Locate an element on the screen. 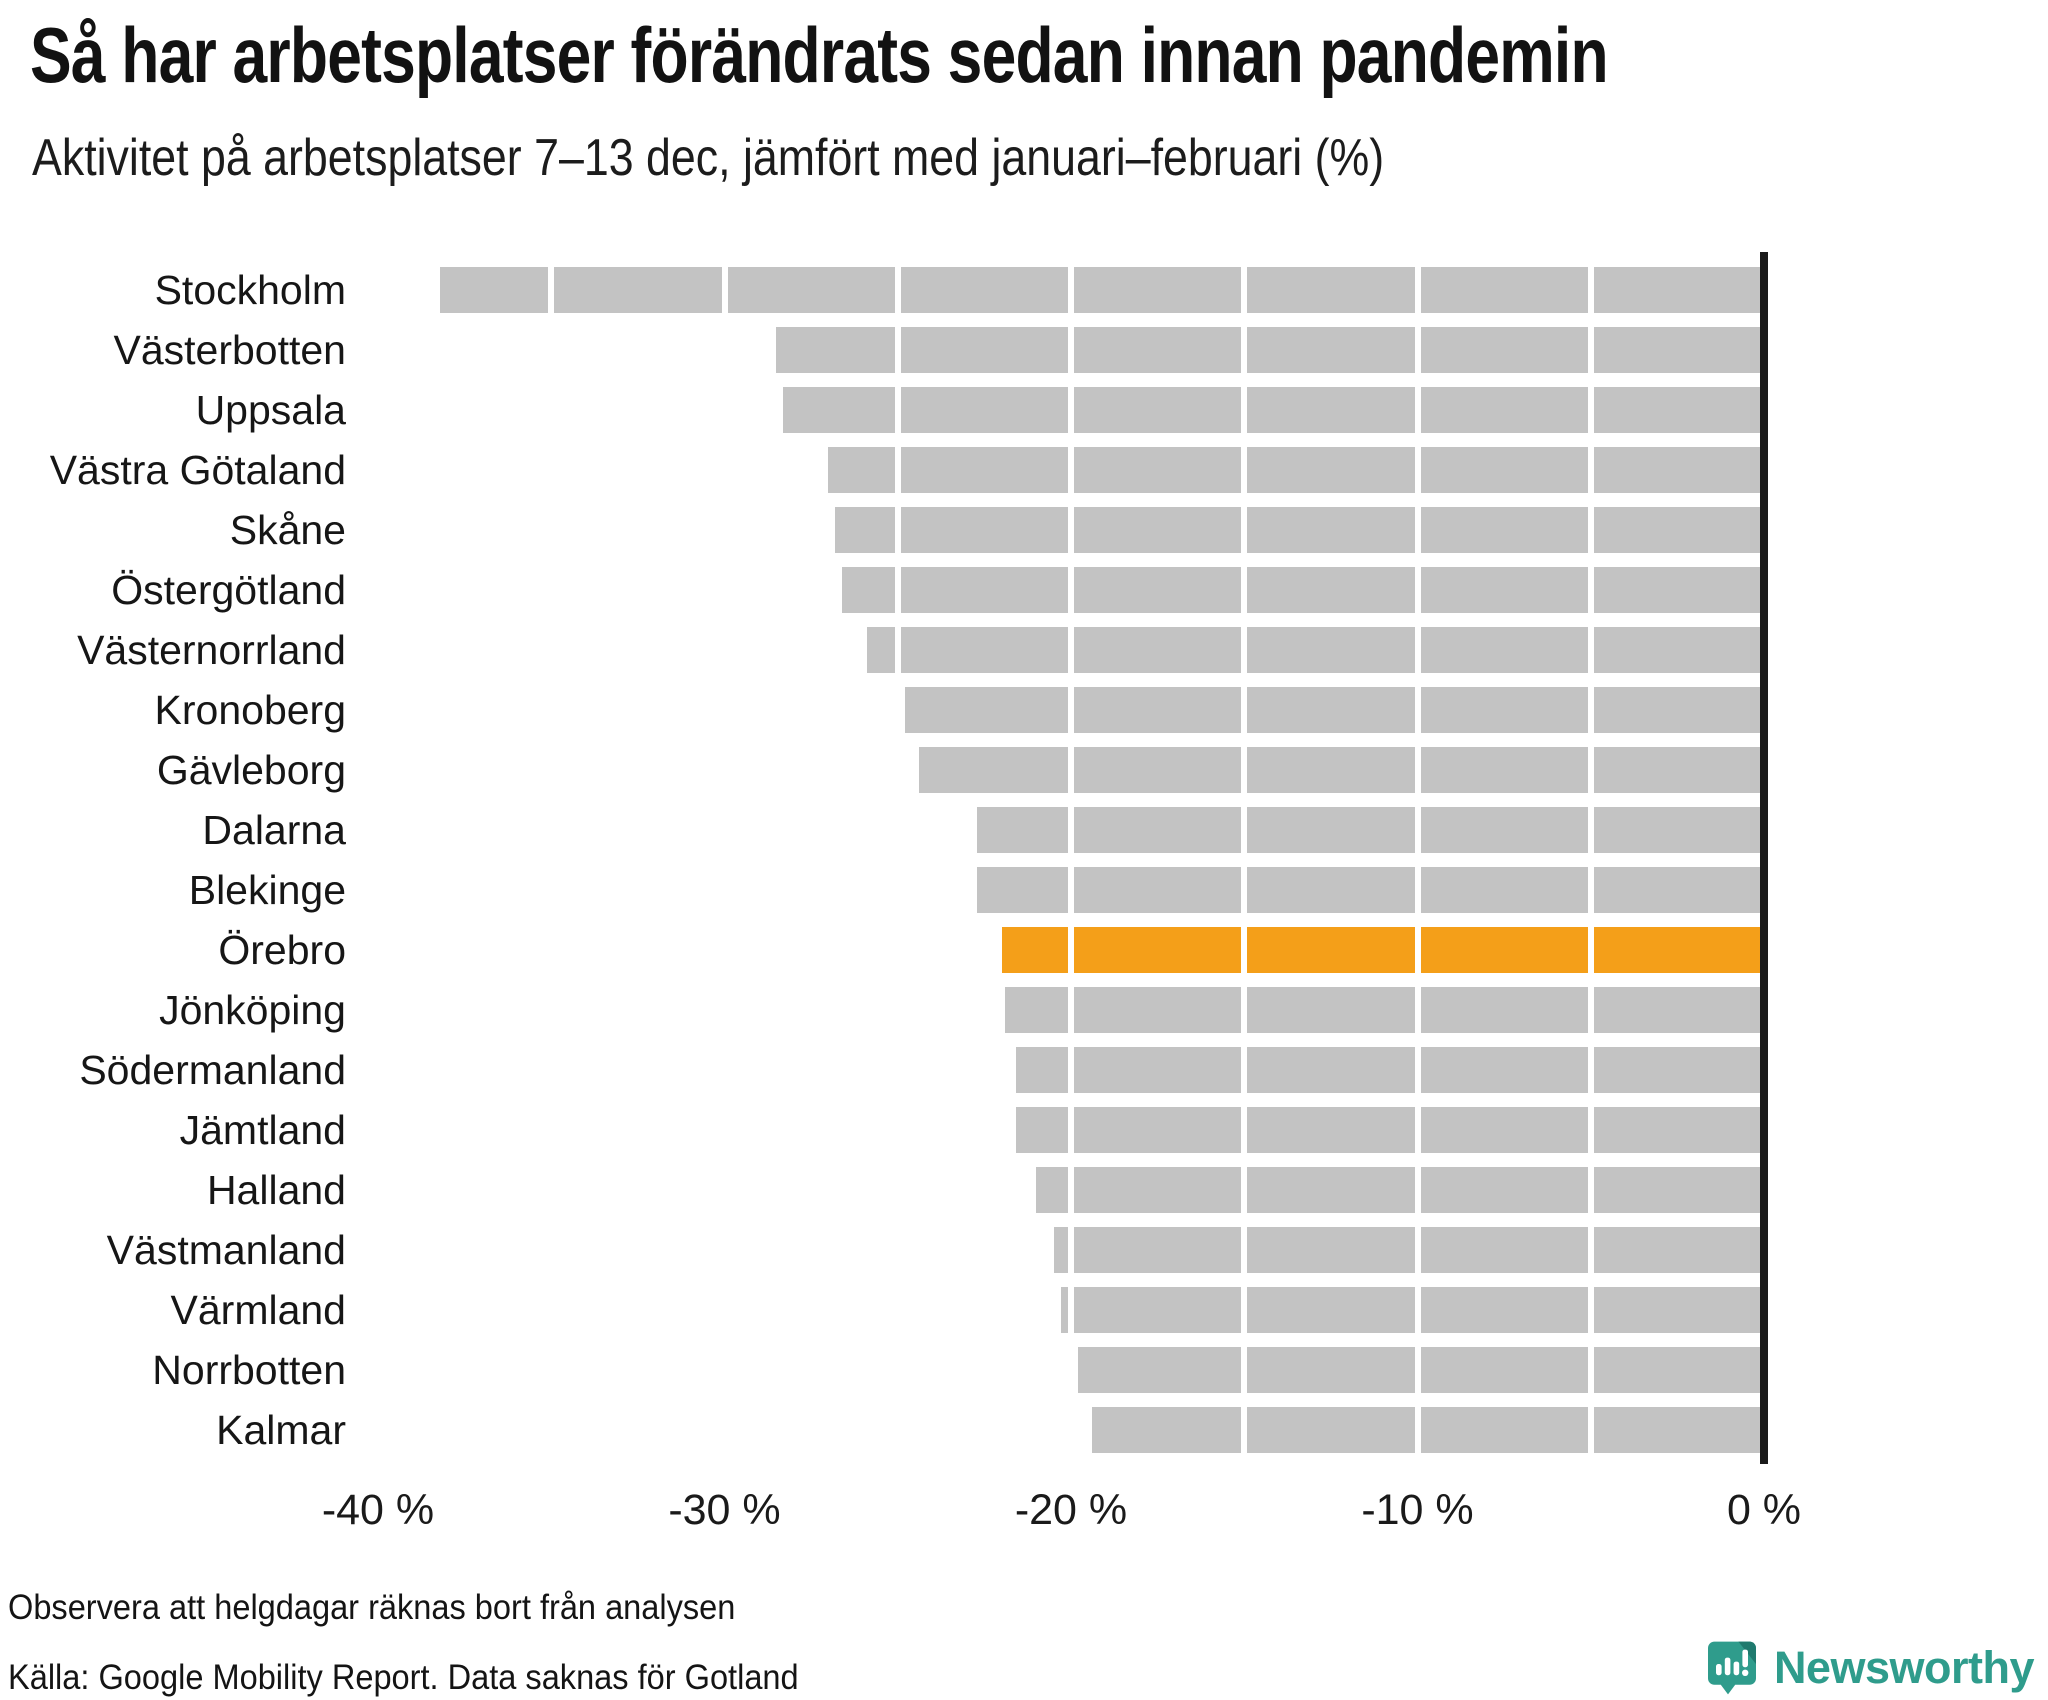 This screenshot has width=2048, height=1700. row-label--rebro: Örebro is located at coordinates (282, 950).